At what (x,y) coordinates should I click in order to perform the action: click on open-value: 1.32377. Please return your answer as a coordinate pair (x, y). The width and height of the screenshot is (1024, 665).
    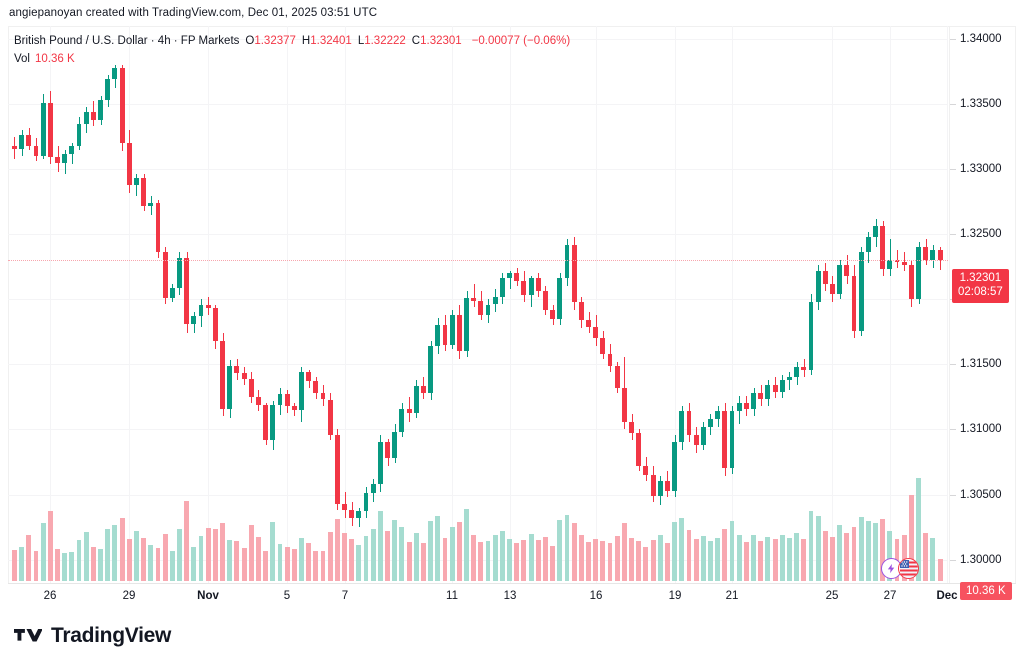
    Looking at the image, I should click on (275, 41).